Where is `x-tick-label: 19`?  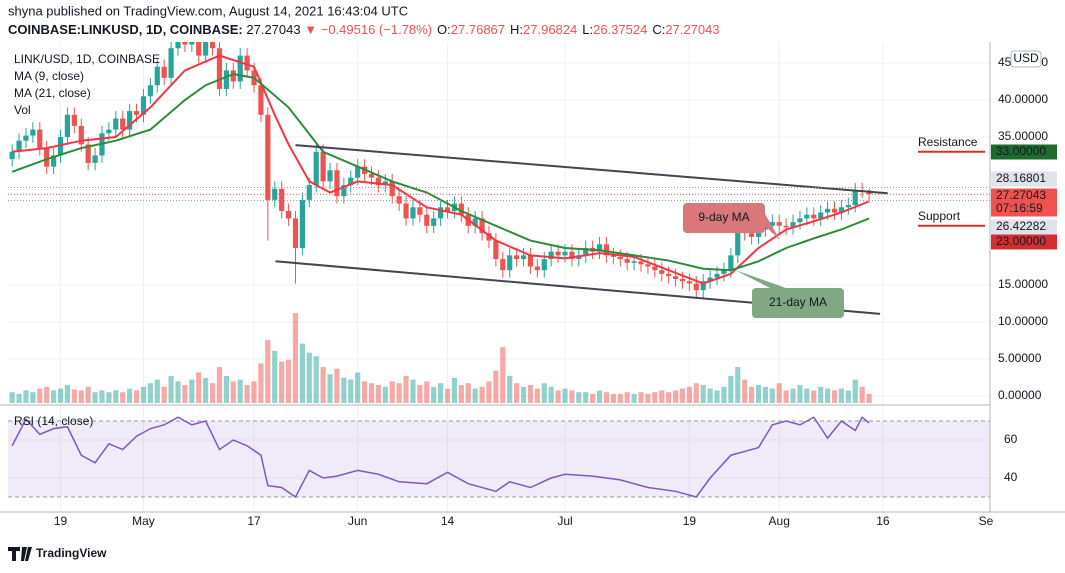
x-tick-label: 19 is located at coordinates (61, 521).